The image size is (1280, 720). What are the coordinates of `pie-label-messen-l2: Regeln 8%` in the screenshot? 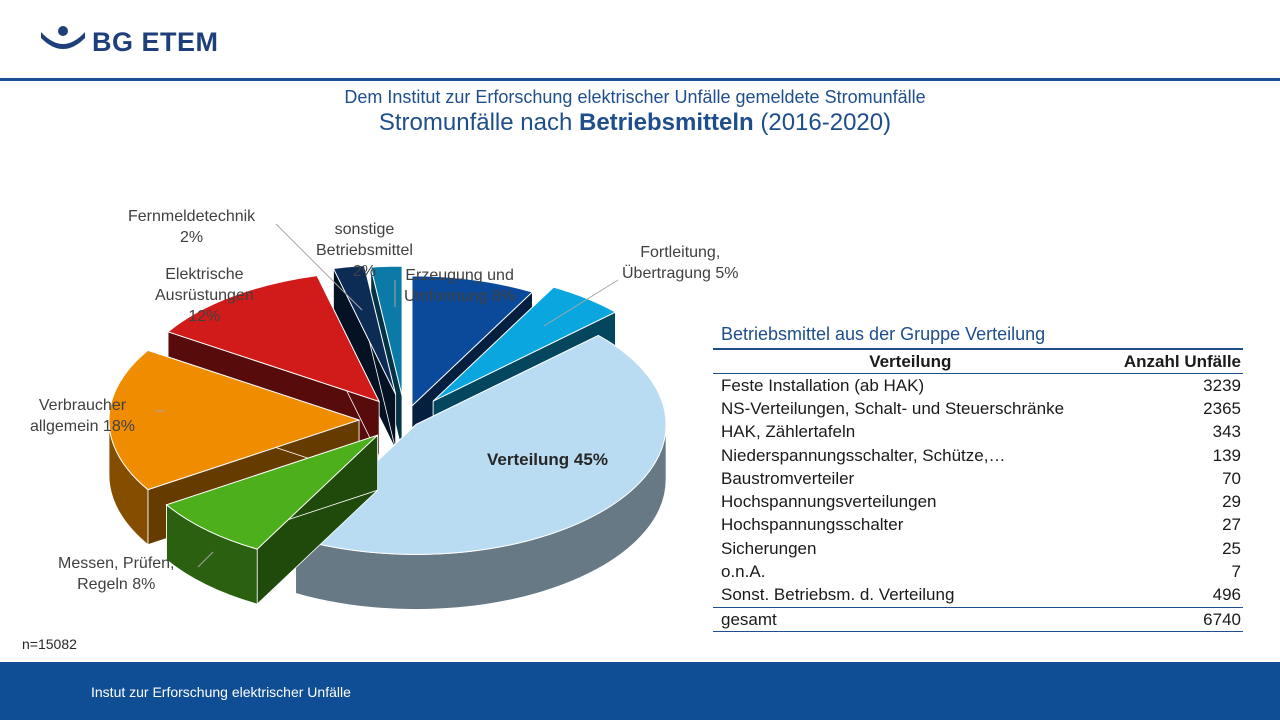 It's located at (116, 584).